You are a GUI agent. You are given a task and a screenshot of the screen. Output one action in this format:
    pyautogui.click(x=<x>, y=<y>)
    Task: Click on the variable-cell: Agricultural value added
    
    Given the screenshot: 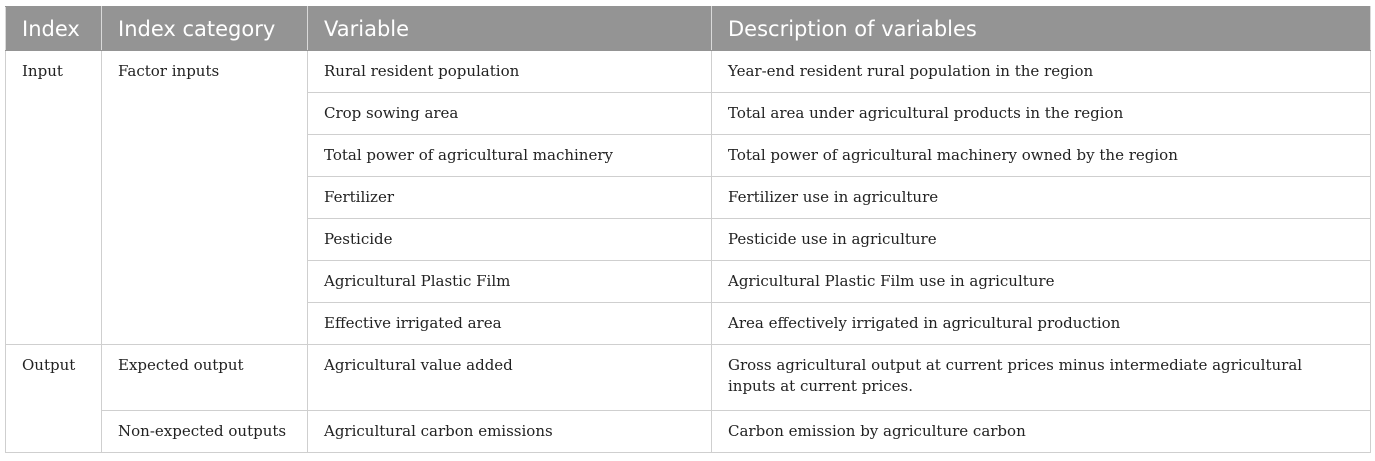 What is the action you would take?
    pyautogui.click(x=509, y=377)
    